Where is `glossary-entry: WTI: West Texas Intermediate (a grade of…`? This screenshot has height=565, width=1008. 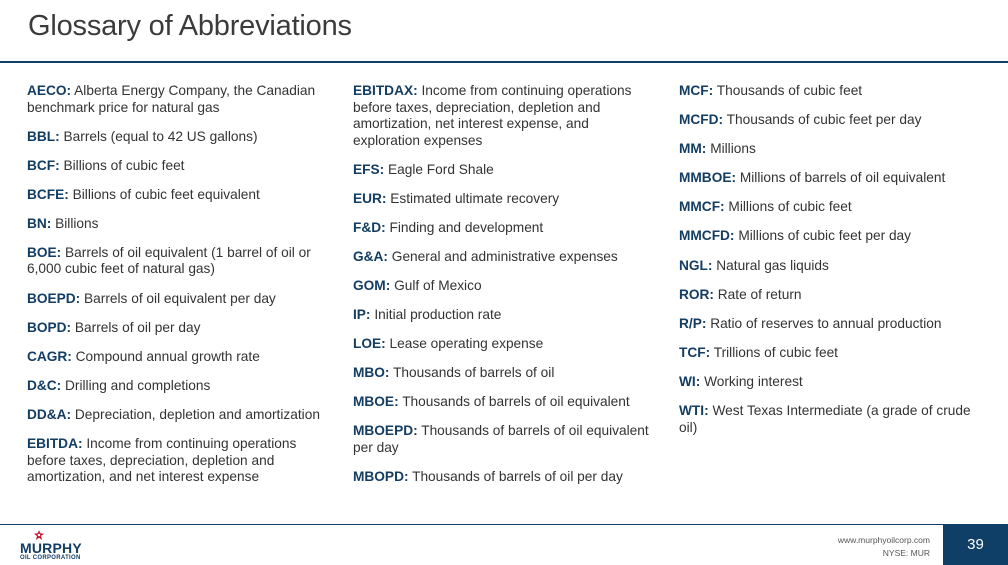
glossary-entry: WTI: West Texas Intermediate (a grade of… is located at coordinates (831, 419).